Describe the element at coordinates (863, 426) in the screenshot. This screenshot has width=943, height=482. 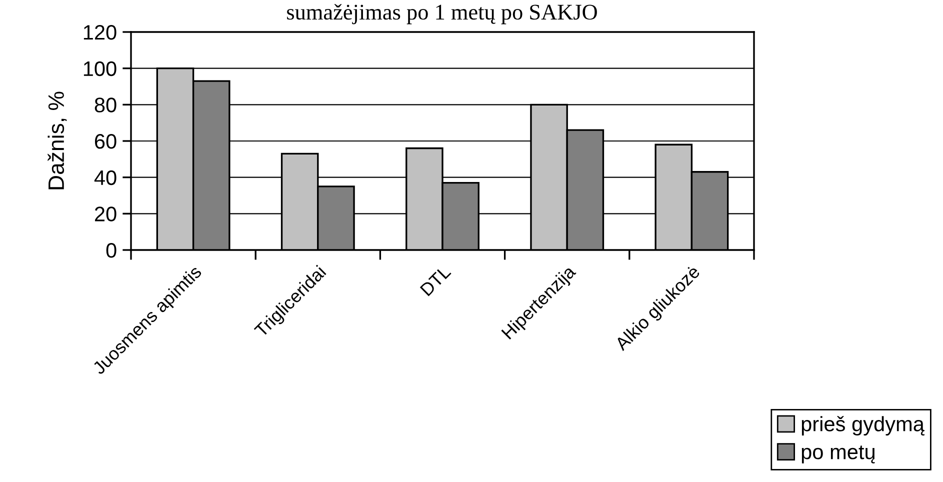
I see `legend-label: prieš gydymą` at that location.